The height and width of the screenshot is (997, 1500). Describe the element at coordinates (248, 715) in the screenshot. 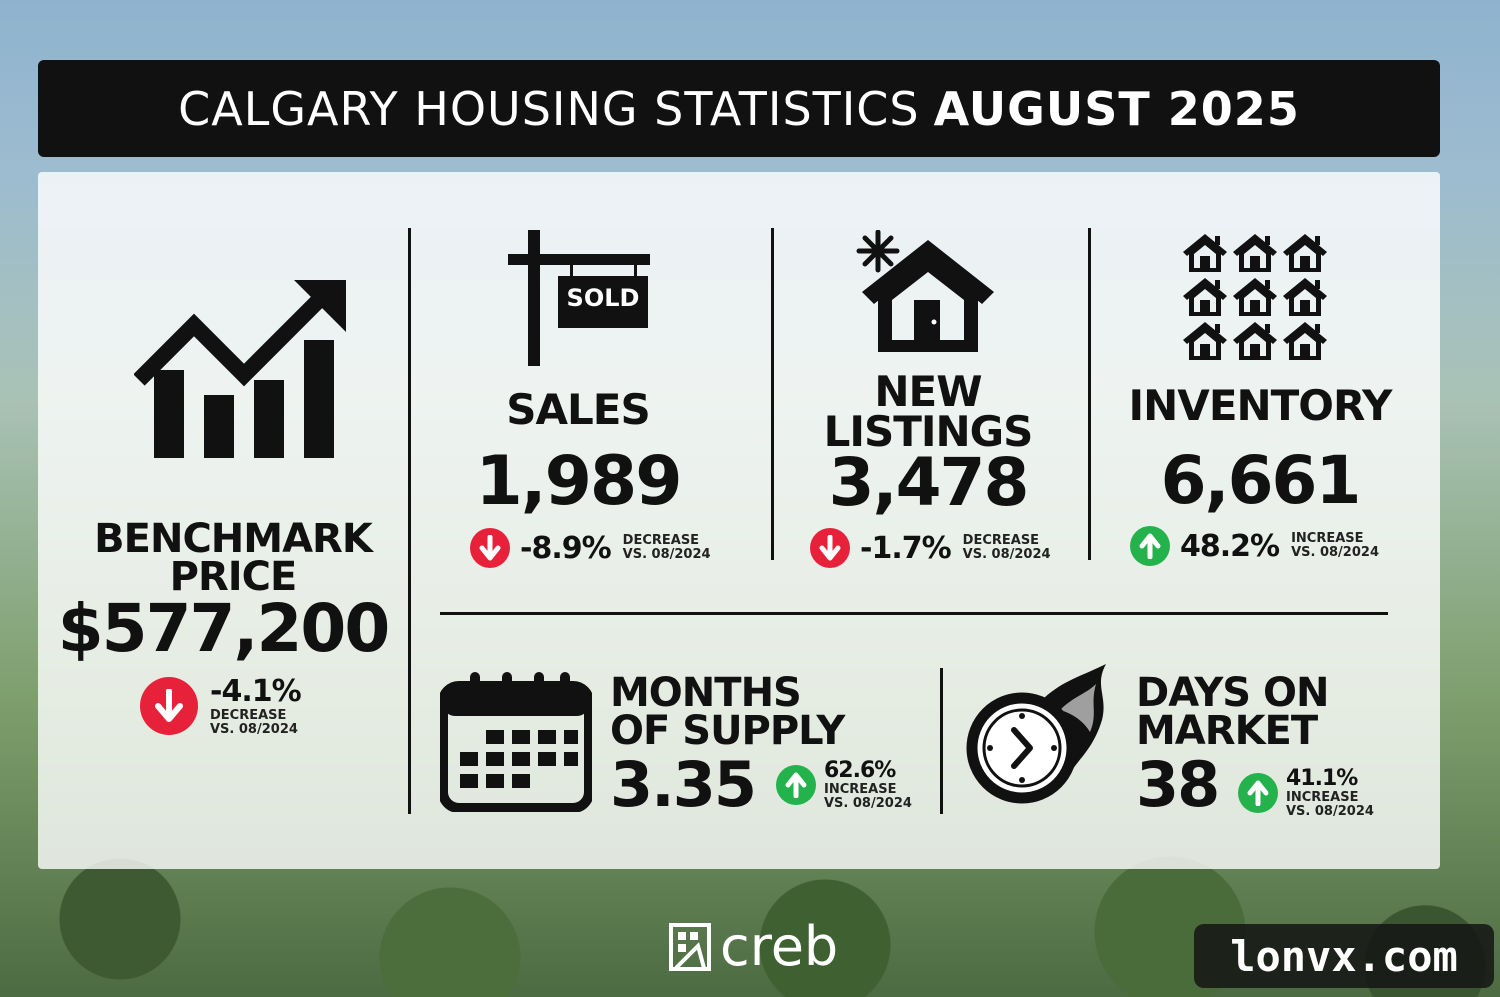

I see `benchmark-direction: DECREASE` at that location.